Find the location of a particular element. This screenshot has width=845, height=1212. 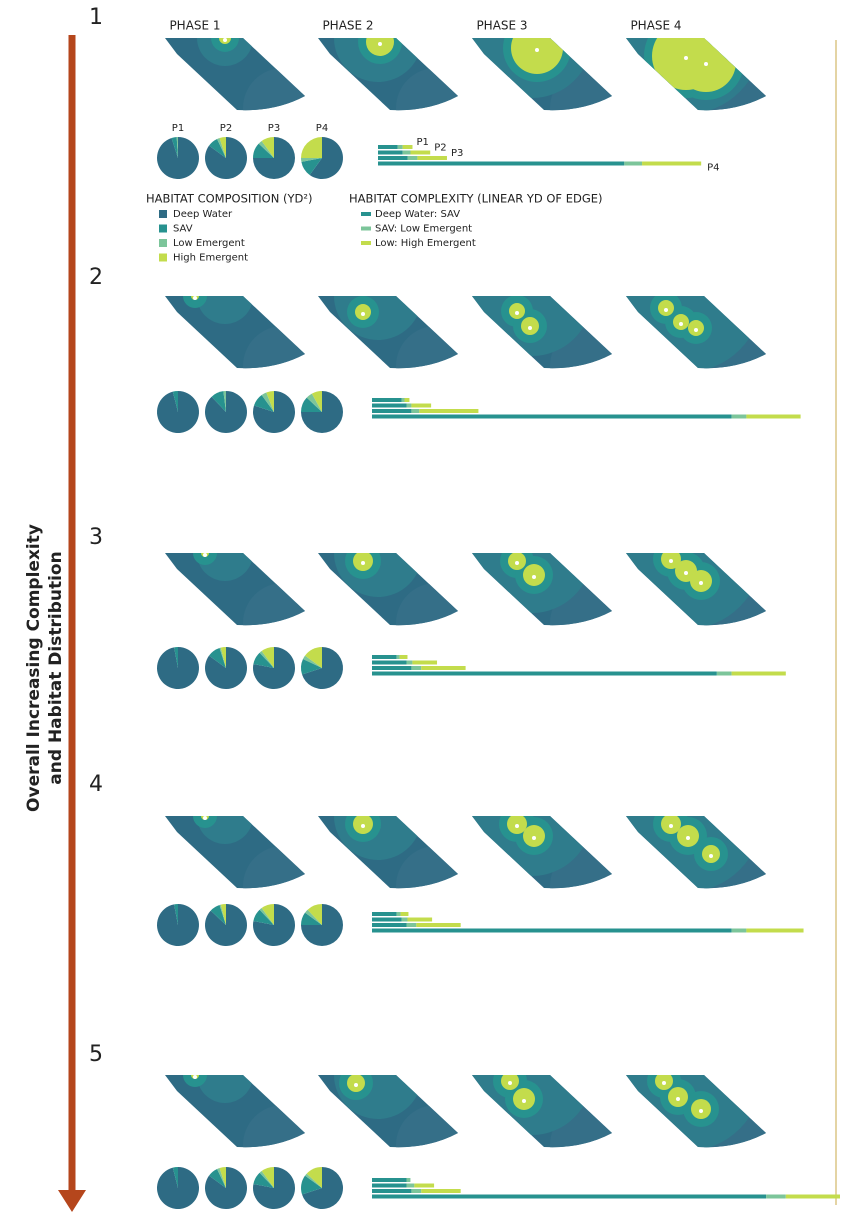

deep-zone is located at coordinates (427, 1126).